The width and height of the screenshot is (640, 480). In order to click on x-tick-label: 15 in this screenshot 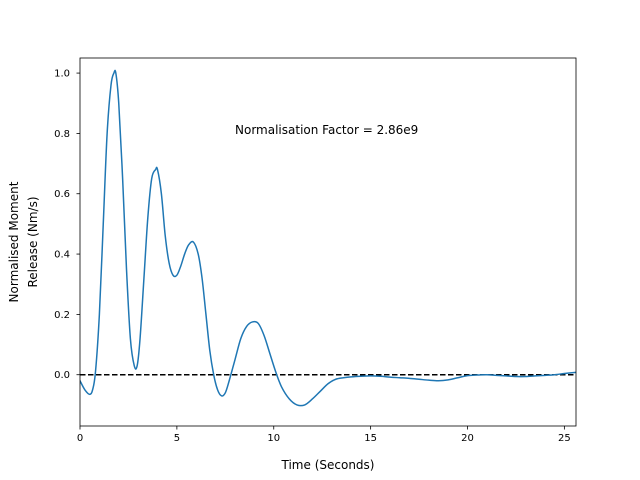, I will do `click(370, 438)`.